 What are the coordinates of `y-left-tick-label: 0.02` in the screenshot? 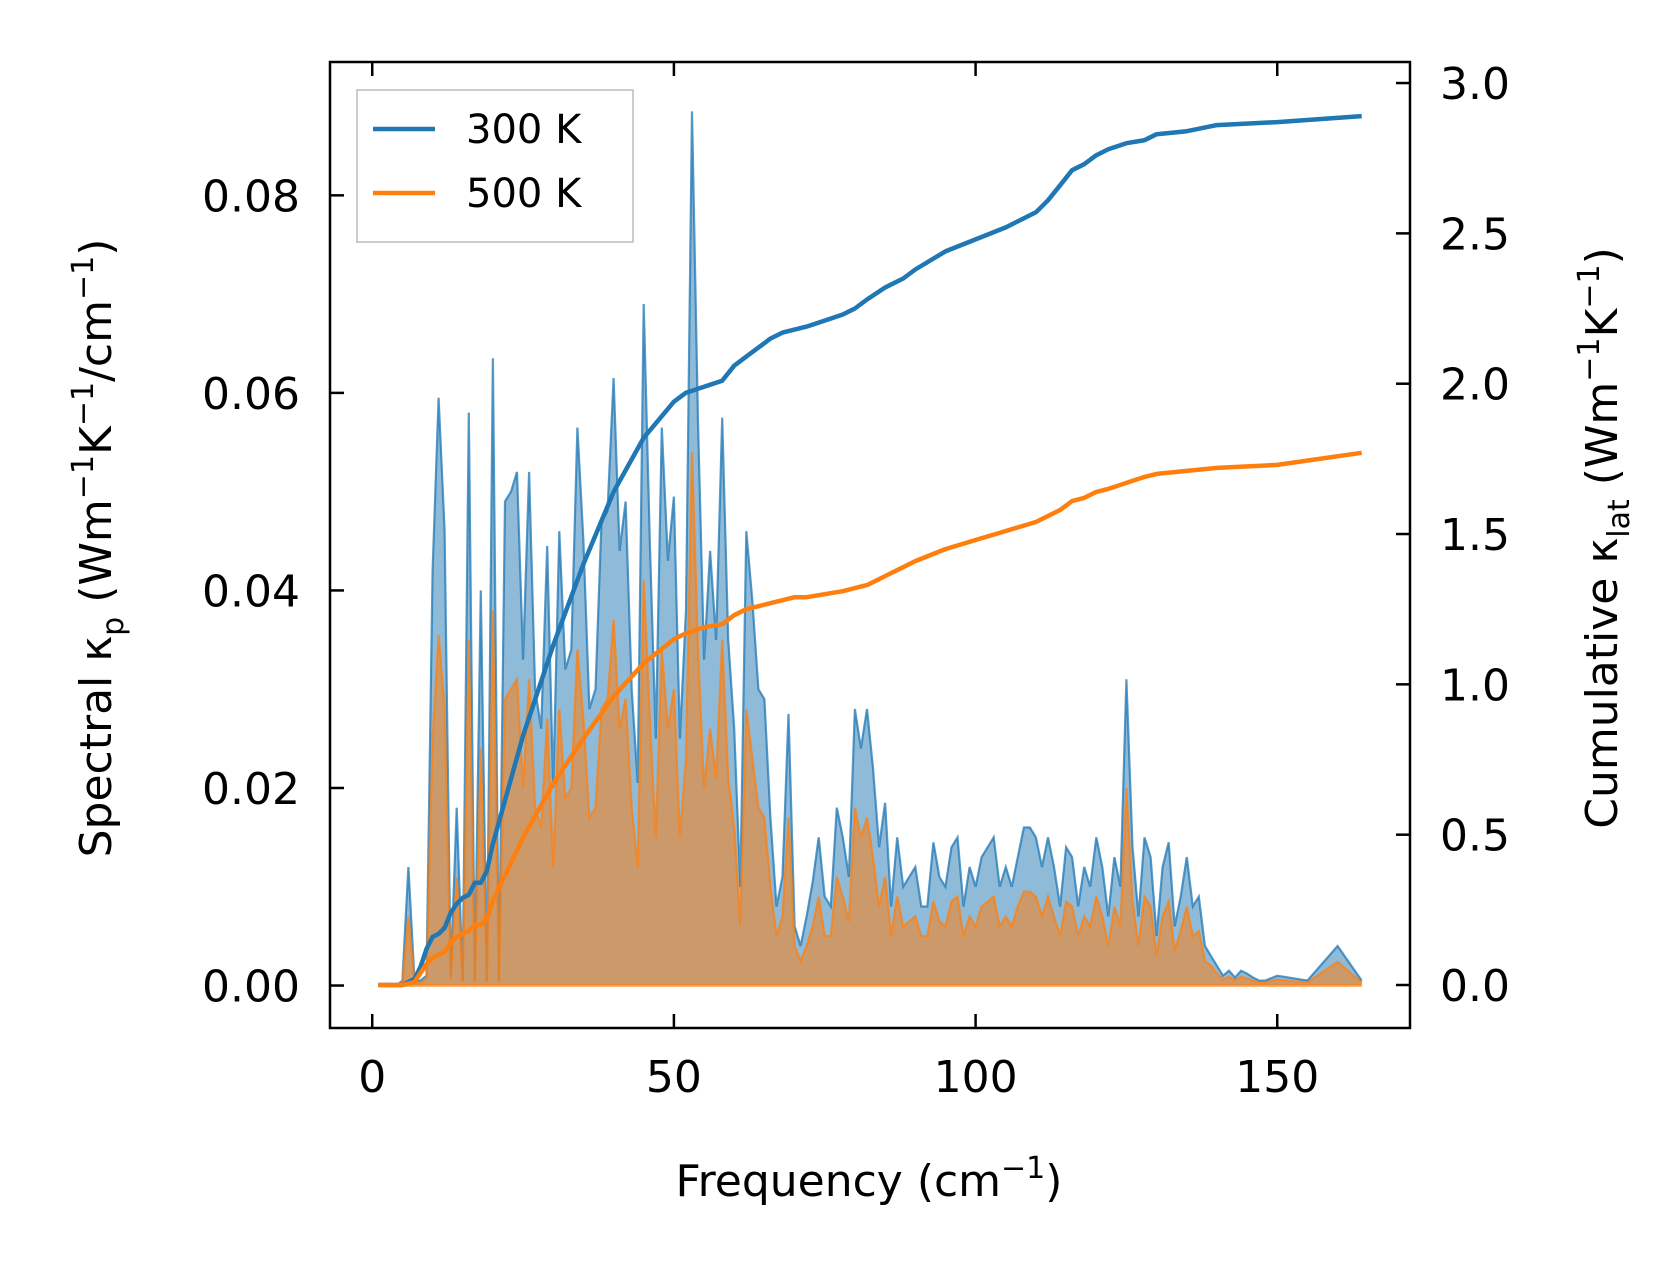 It's located at (251, 789).